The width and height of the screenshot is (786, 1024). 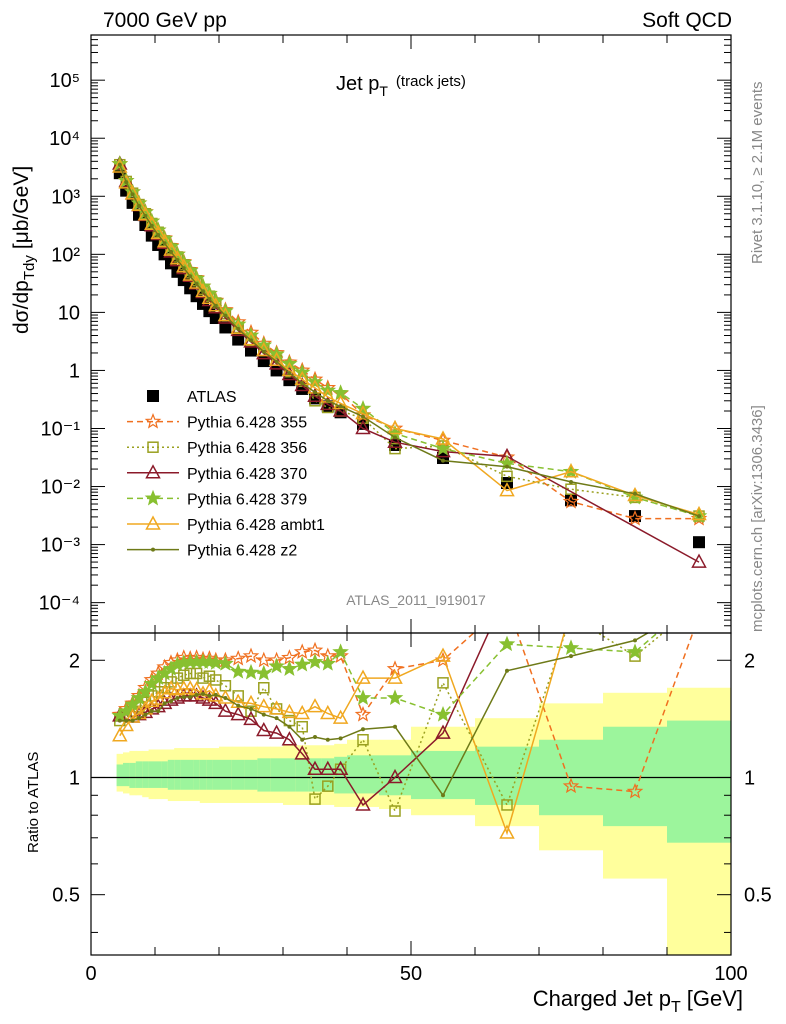 What do you see at coordinates (153, 447) in the screenshot?
I see `legend-marker-p356` at bounding box center [153, 447].